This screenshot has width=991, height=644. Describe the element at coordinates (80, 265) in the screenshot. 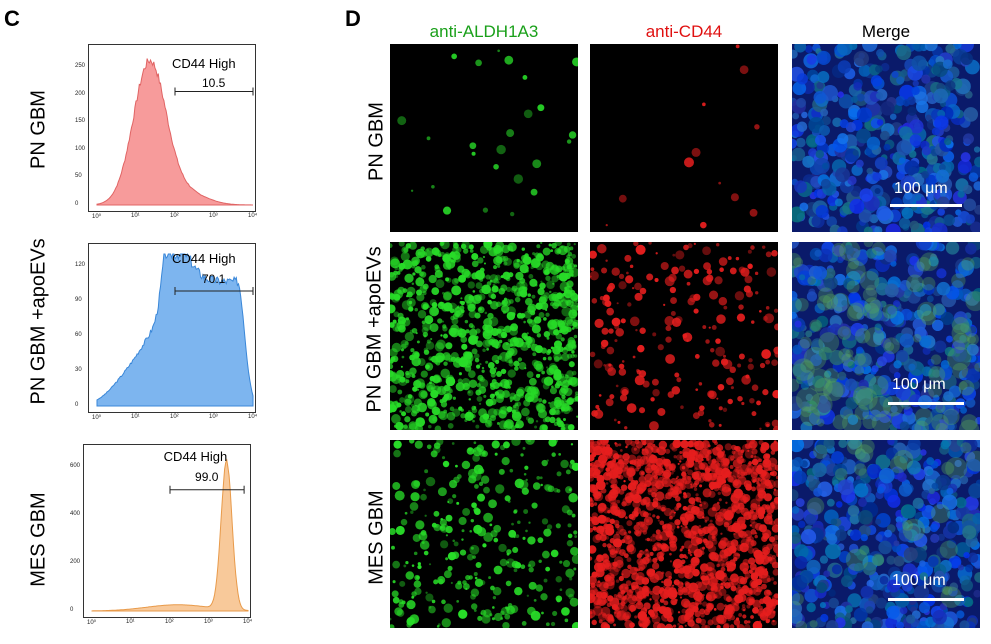

I see `y-tick-label: 120` at that location.